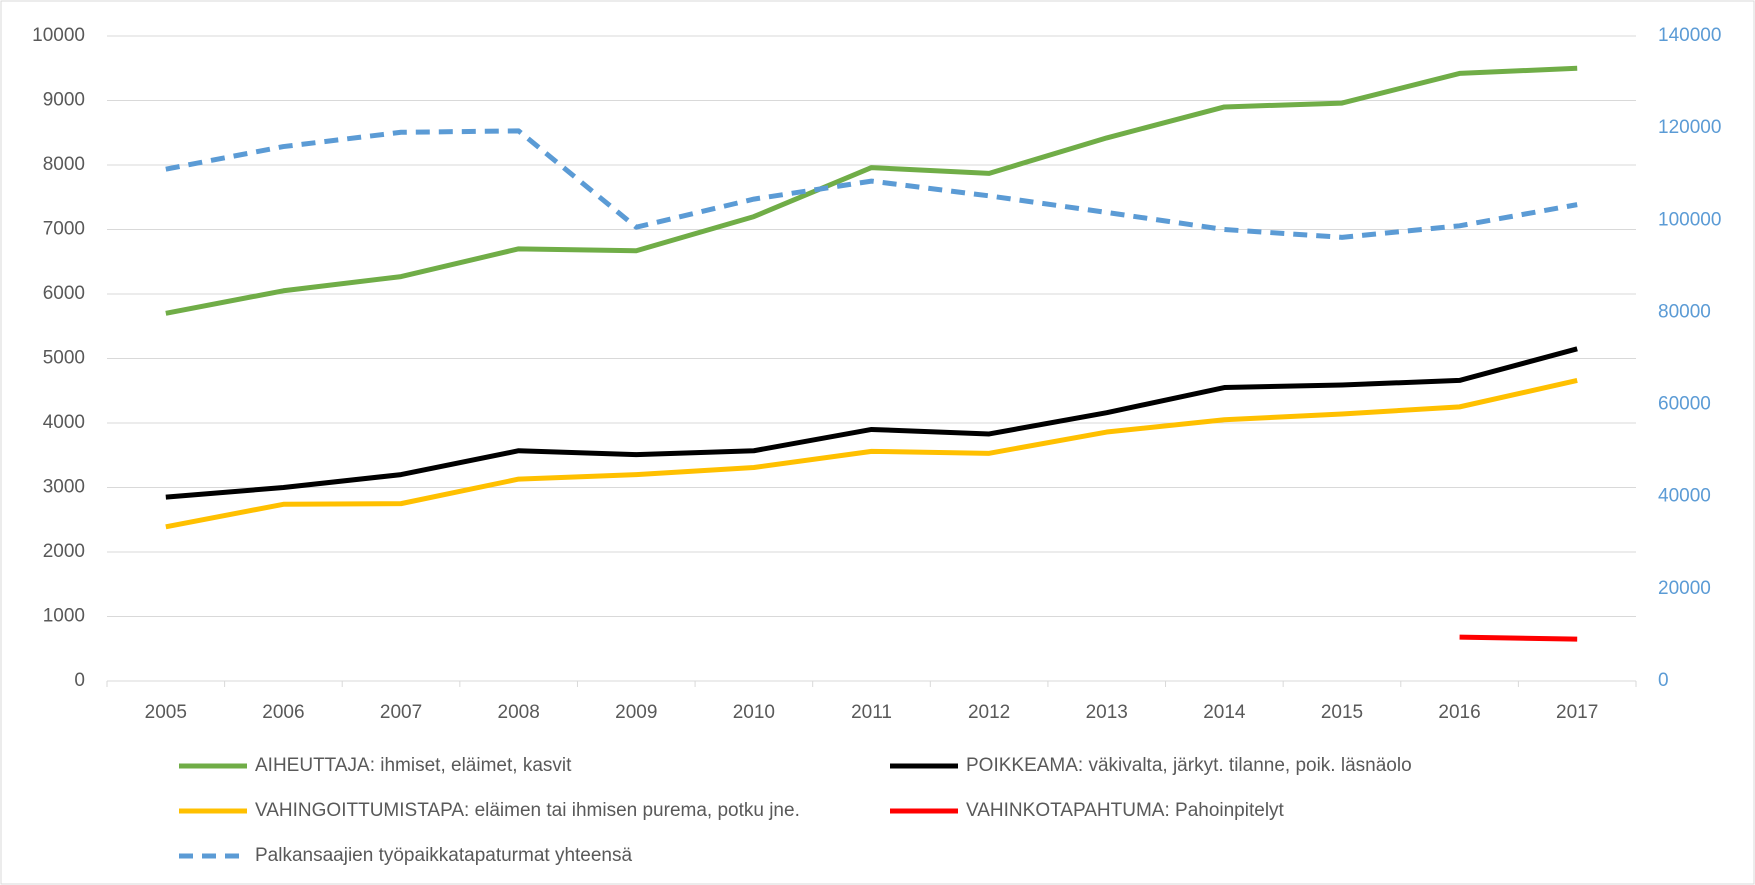 The width and height of the screenshot is (1755, 885). What do you see at coordinates (64, 487) in the screenshot?
I see `y-tick-label: 3000` at bounding box center [64, 487].